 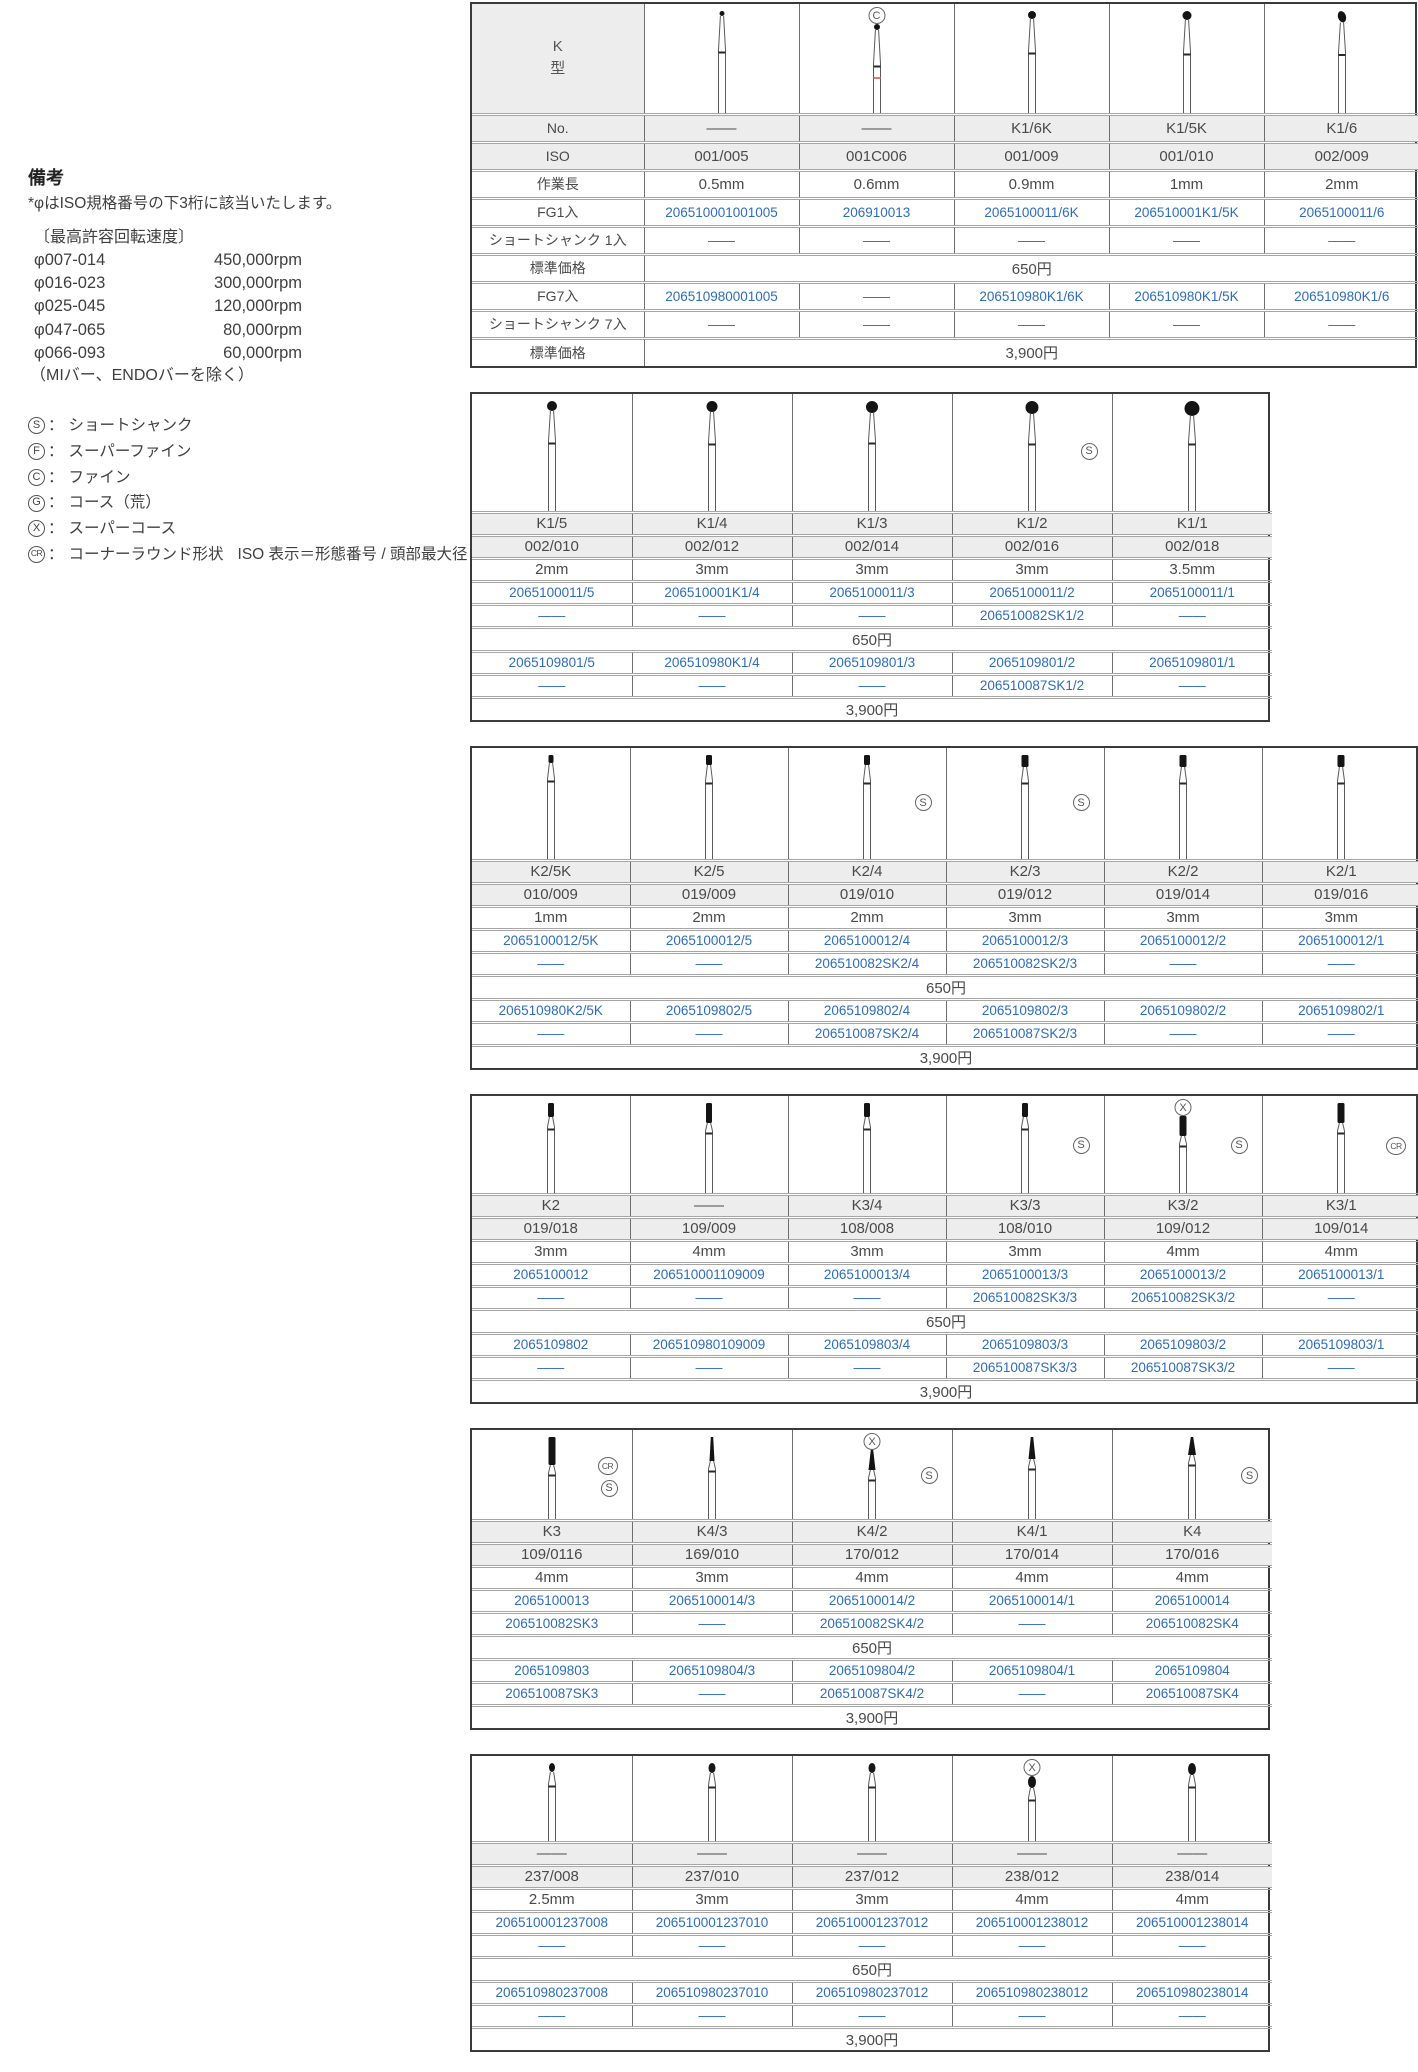 I want to click on iso-cell: 019/009, so click(x=709, y=894).